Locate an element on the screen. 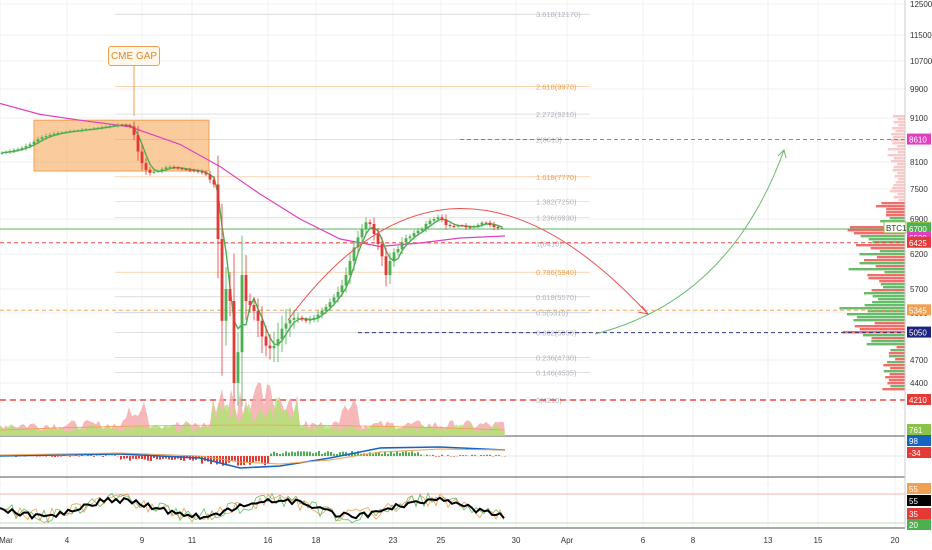 The width and height of the screenshot is (932, 550). macd-badge-2-bg is located at coordinates (919, 452).